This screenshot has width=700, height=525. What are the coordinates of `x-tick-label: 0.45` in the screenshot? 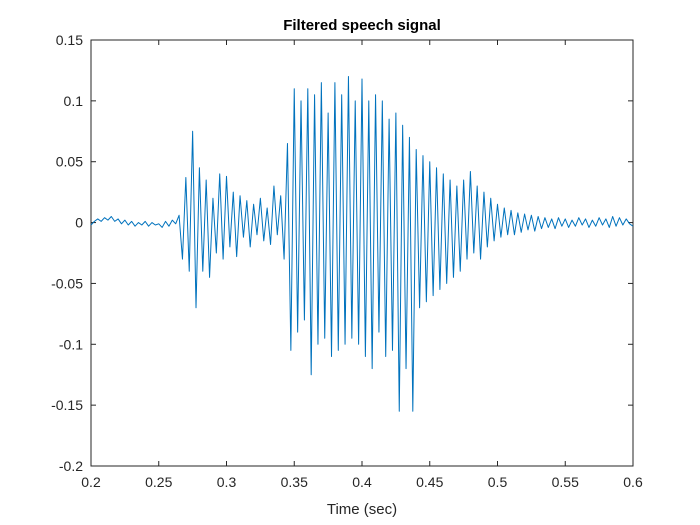 It's located at (429, 482).